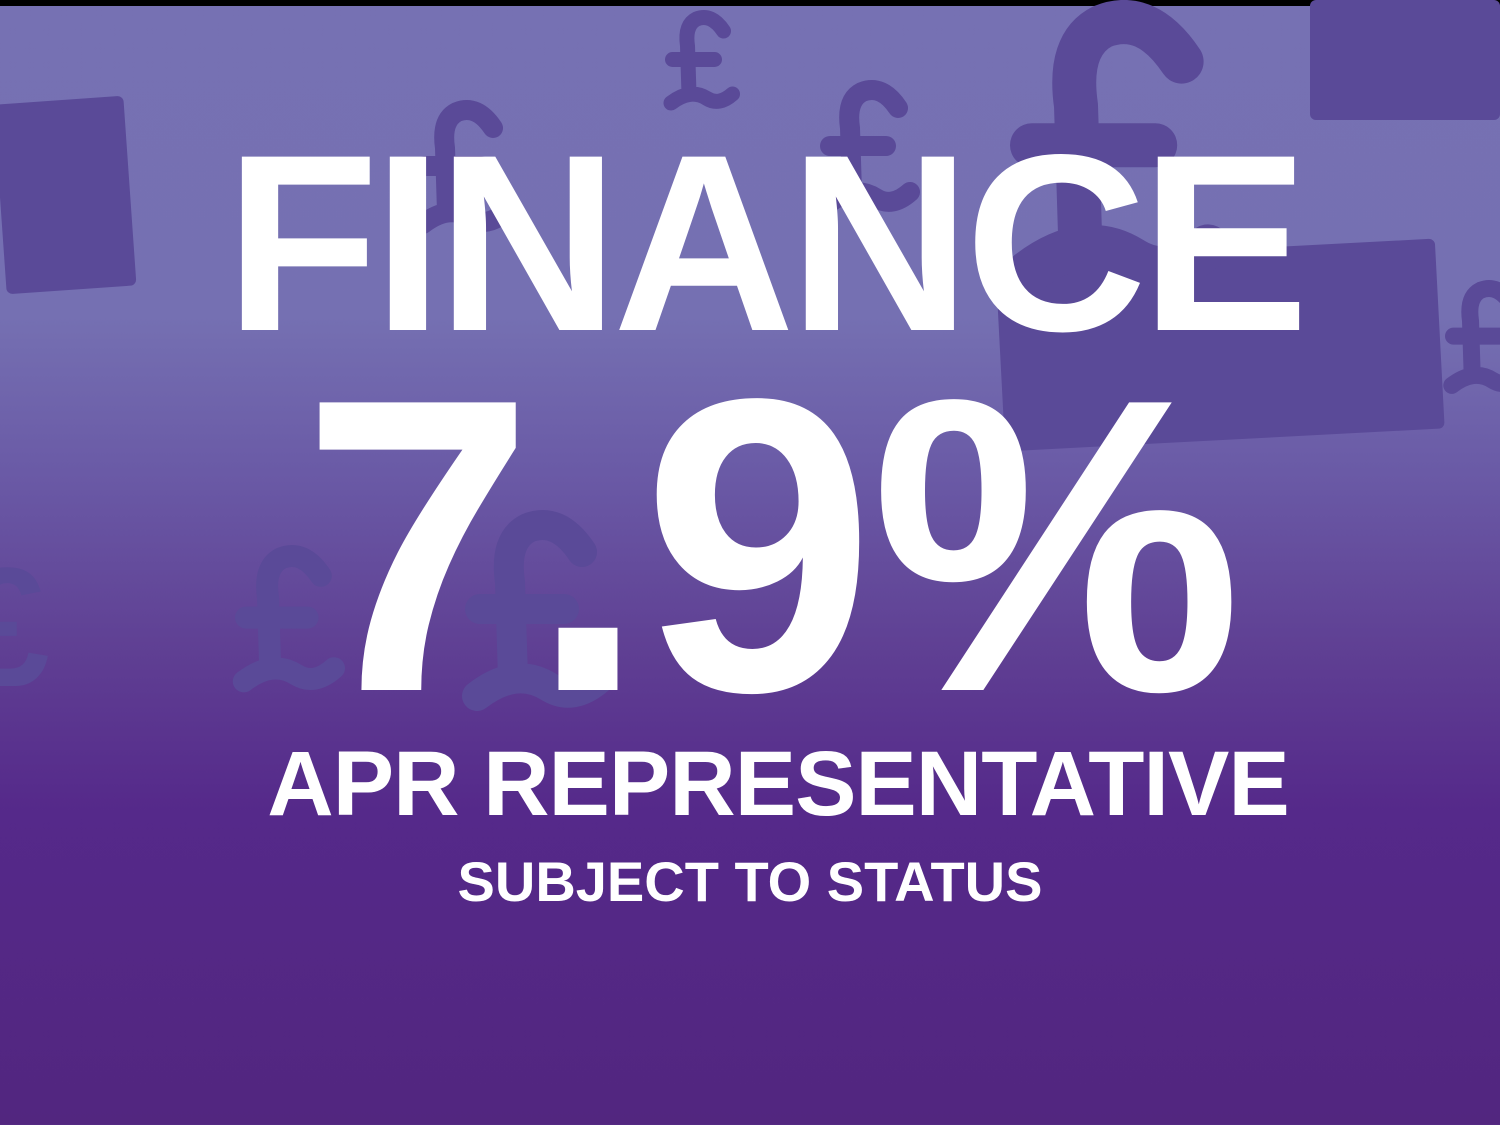 The image size is (1500, 1125). I want to click on wallet-shape-top-right, so click(1405, 60).